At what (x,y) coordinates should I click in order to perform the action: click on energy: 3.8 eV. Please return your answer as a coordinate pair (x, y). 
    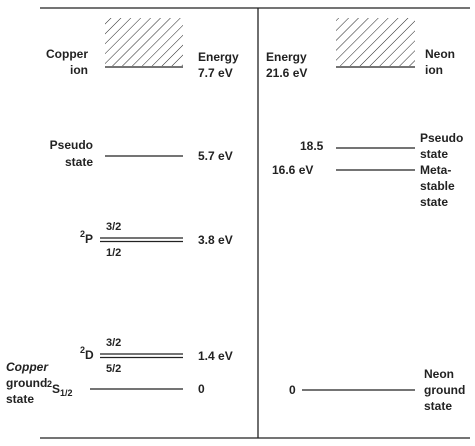
    Looking at the image, I should click on (215, 240).